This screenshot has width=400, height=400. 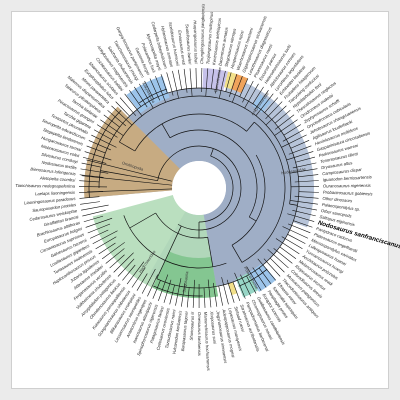 I want to click on arc-b2, so click(x=205, y=150).